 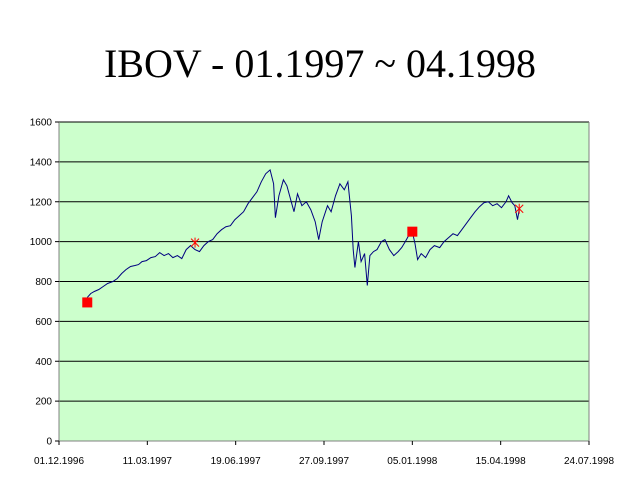 I want to click on y-axis-ticks: 0 200 400 600 800 1000 1200 1400 1600, so click(x=44, y=283).